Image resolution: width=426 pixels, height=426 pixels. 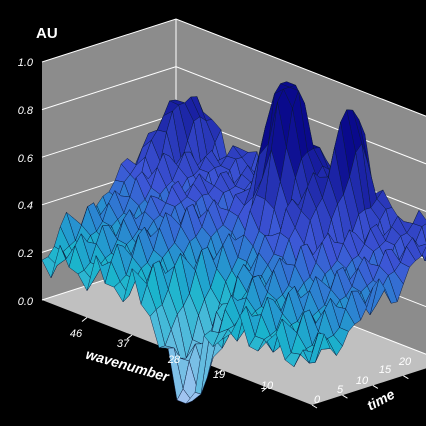 I want to click on y-axis-title: time, so click(x=380, y=400).